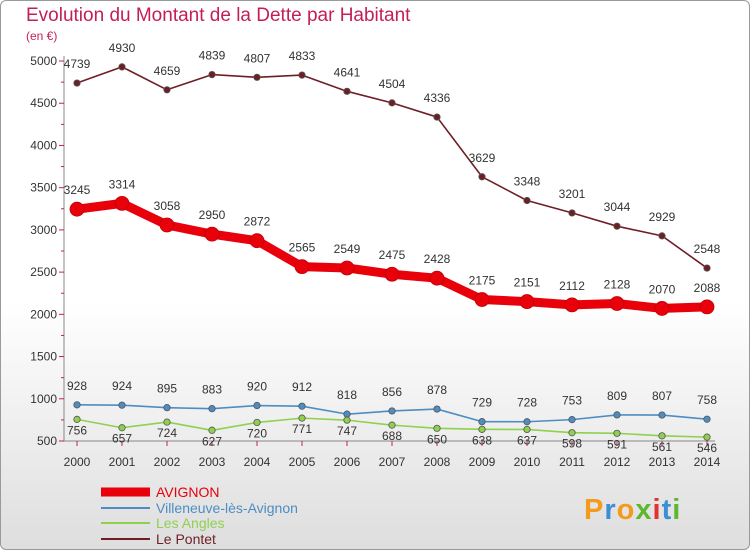  What do you see at coordinates (617, 444) in the screenshot?
I see `data-label: 591` at bounding box center [617, 444].